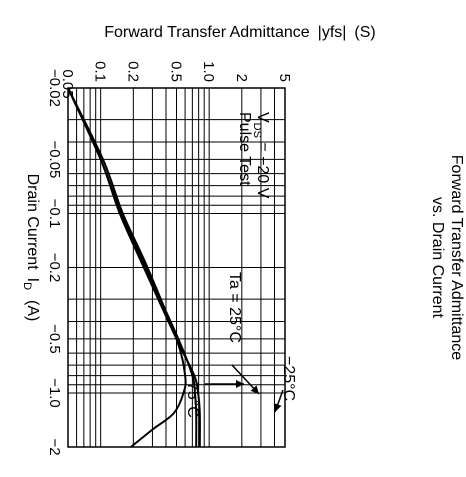 The width and height of the screenshot is (466, 477). I want to click on x-tick-label: −0.1, so click(54, 214).